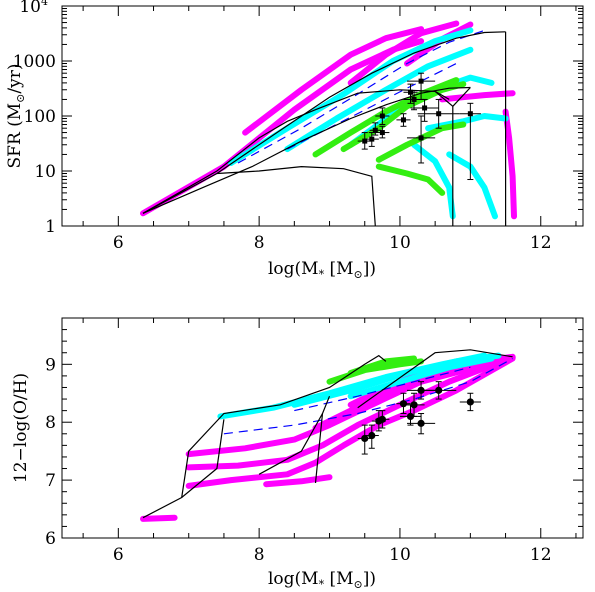  I want to click on y-tick-label: 10, so click(45, 172).